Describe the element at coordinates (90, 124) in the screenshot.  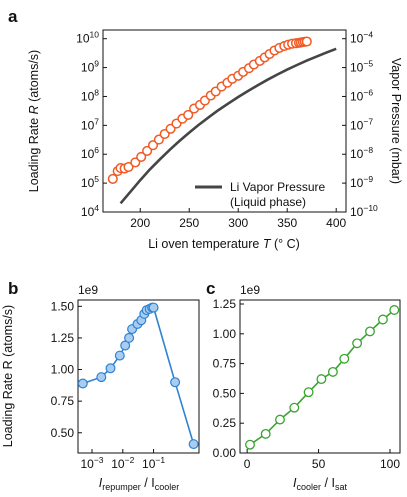
I see `y-tick-label: 10⁷` at that location.